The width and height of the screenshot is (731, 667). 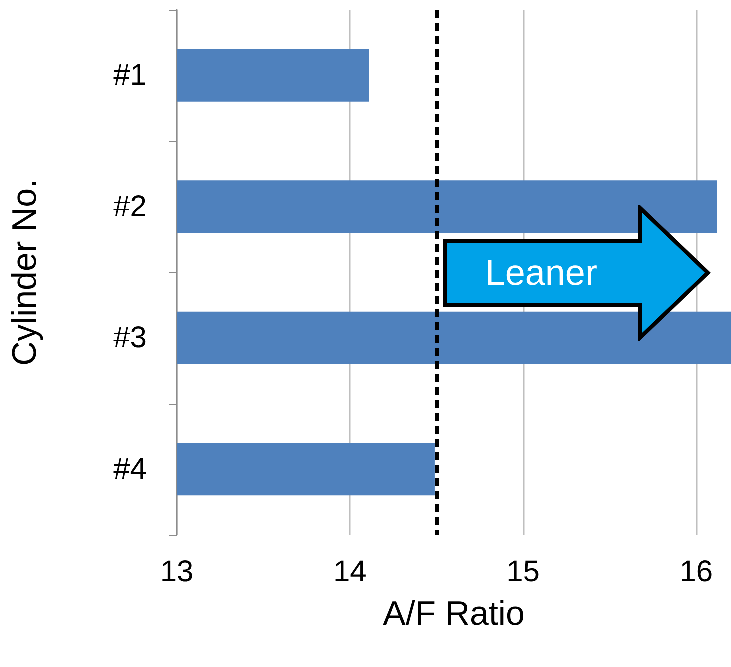 What do you see at coordinates (541, 272) in the screenshot?
I see `annotation: Leaner` at bounding box center [541, 272].